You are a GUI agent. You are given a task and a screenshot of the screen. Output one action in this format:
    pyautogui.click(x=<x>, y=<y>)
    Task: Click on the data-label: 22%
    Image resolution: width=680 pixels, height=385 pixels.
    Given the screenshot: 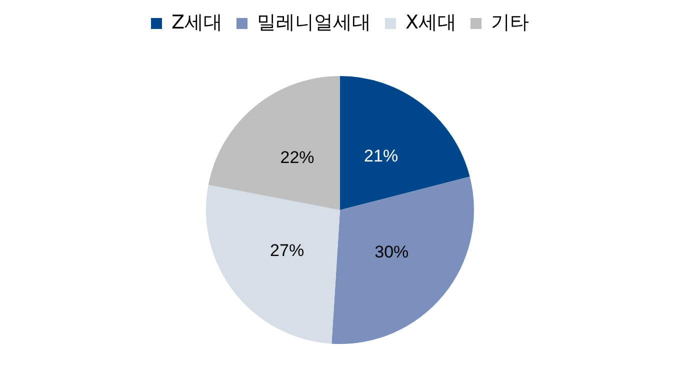 What is the action you would take?
    pyautogui.click(x=297, y=158)
    